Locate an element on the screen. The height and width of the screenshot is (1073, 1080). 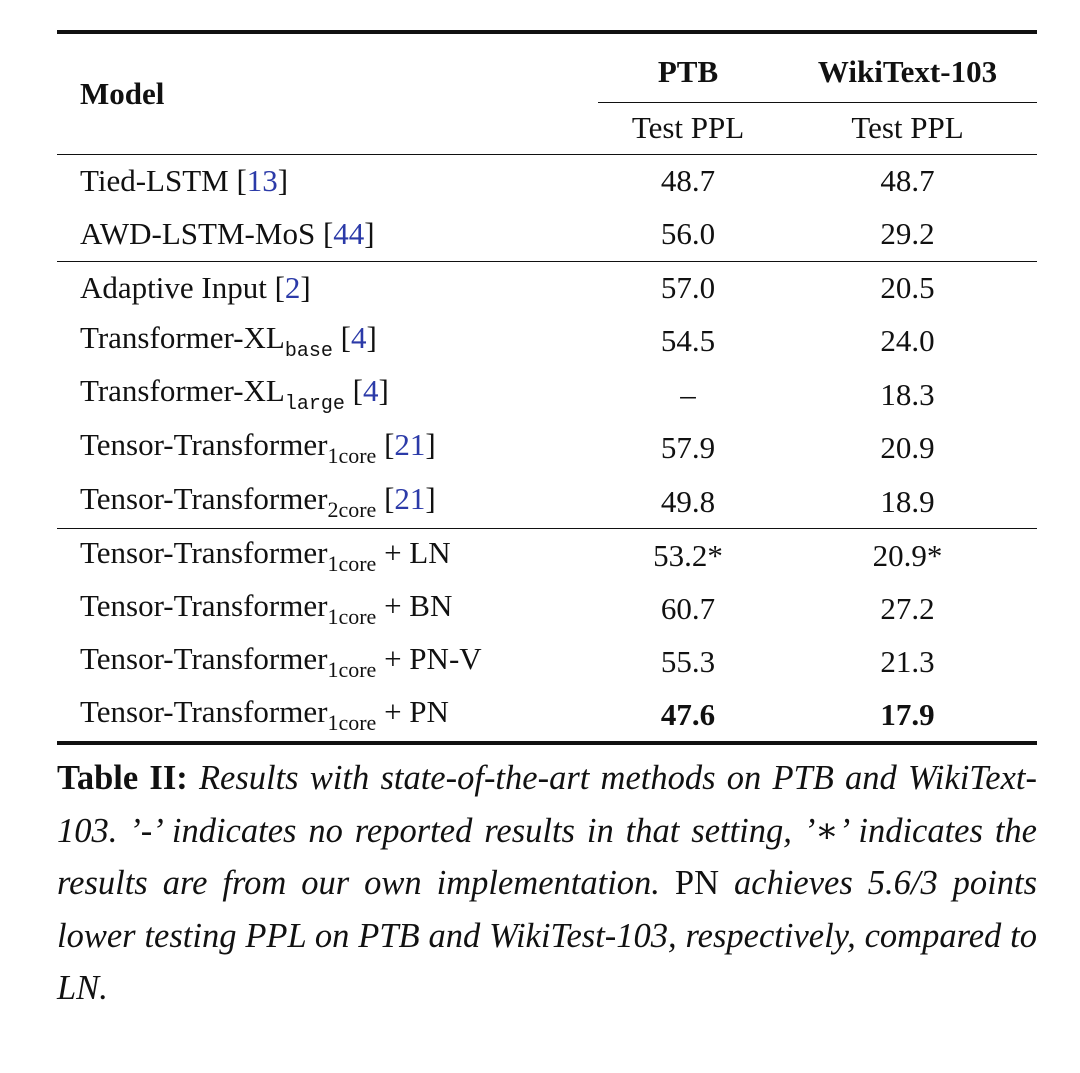
ptb-value: 55.3 is located at coordinates (688, 662).